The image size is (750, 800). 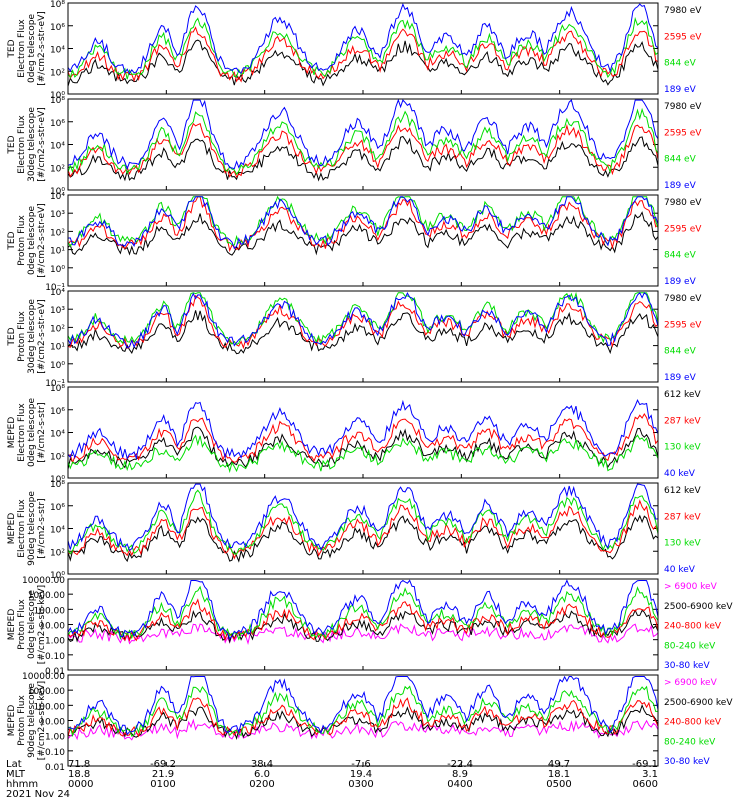 What do you see at coordinates (360, 784) in the screenshot?
I see `hhmm-0300: 0300` at bounding box center [360, 784].